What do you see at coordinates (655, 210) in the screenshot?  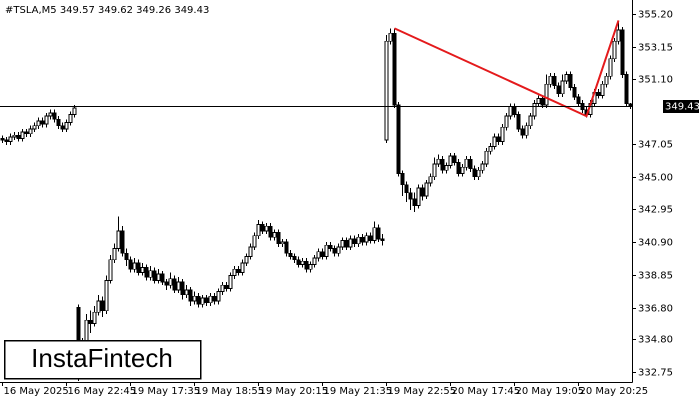 I see `y-tick-label: 342.95` at bounding box center [655, 210].